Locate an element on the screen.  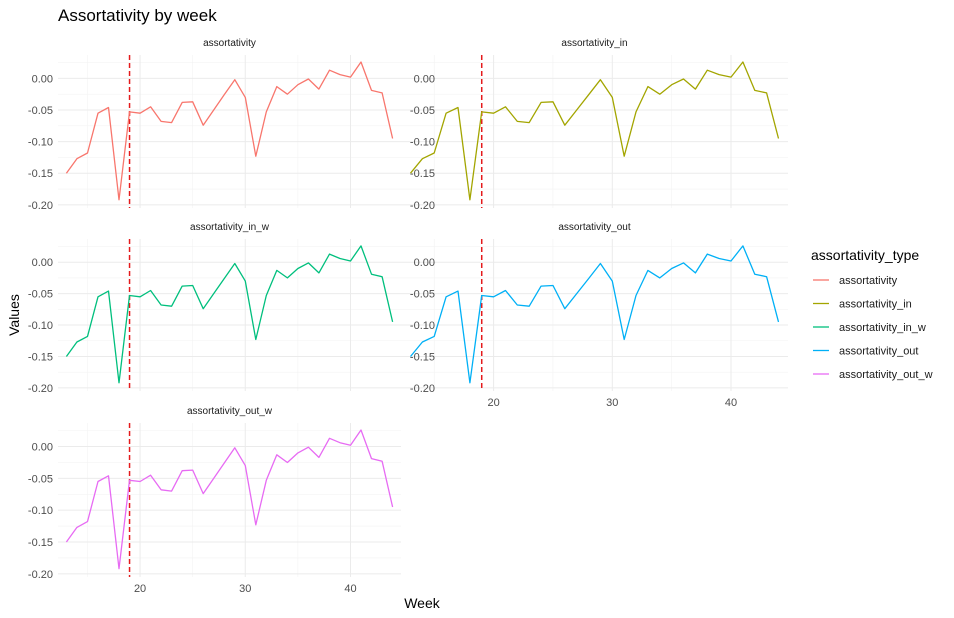
facet-panel-assortativity-in: assortativity_in 0.00 -0.05 -0.10 -0.15 -0.20 is located at coordinates (594, 125).